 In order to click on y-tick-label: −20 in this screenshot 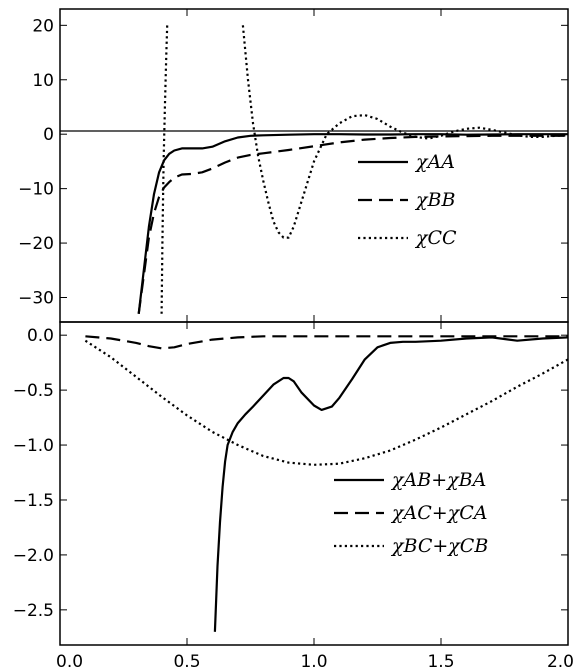, I will do `click(36, 244)`.